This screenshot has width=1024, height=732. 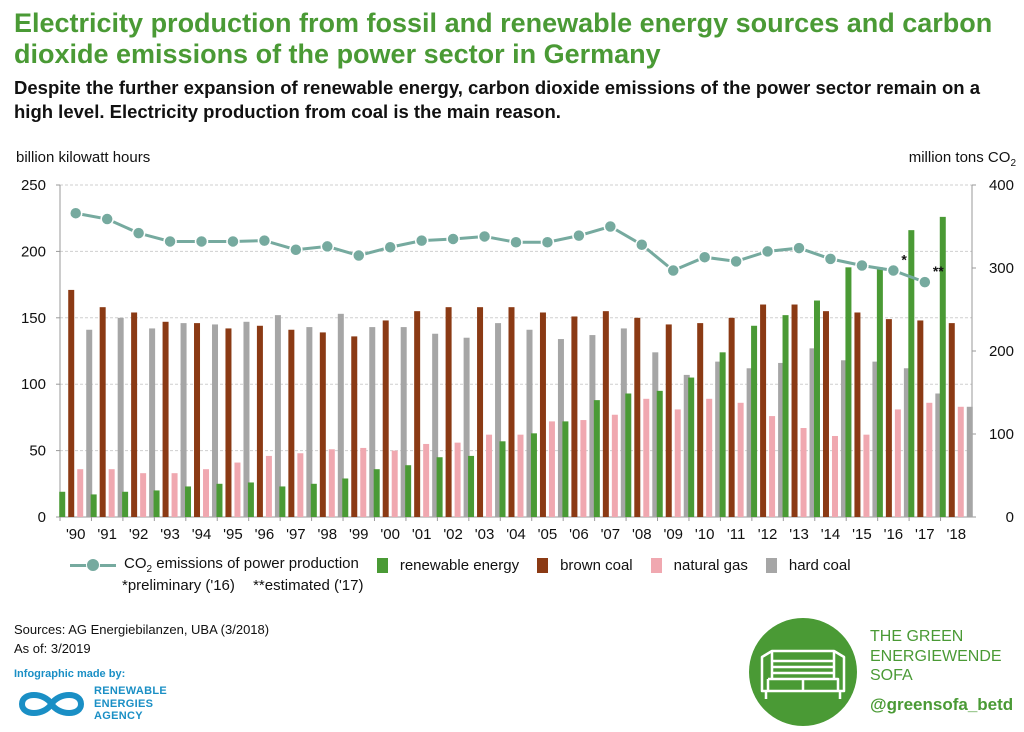 What do you see at coordinates (942, 704) in the screenshot?
I see `sofa-handle: @greensofa_betd` at bounding box center [942, 704].